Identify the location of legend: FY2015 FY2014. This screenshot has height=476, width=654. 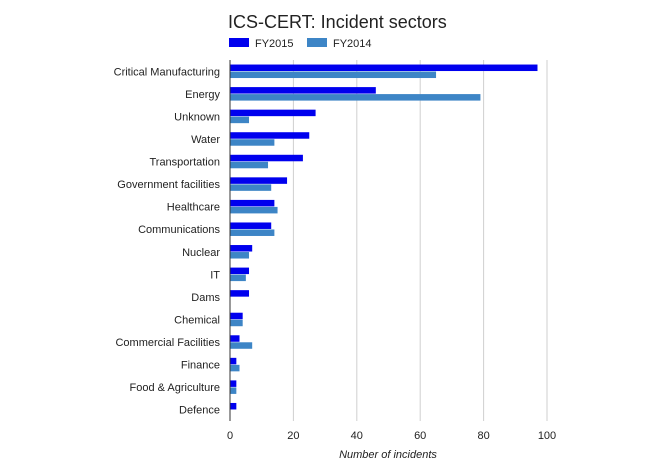
(300, 44).